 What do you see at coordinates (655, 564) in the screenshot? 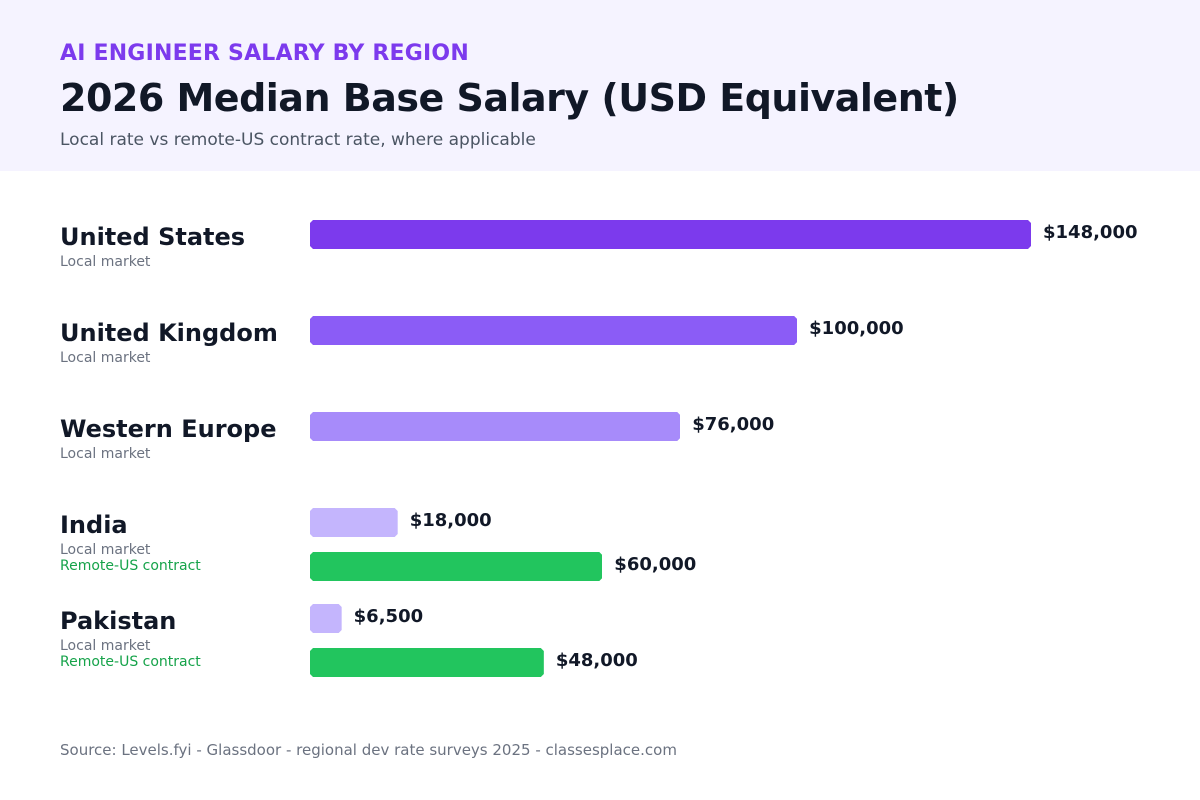
I see `value-label-india-1: $60,000` at bounding box center [655, 564].